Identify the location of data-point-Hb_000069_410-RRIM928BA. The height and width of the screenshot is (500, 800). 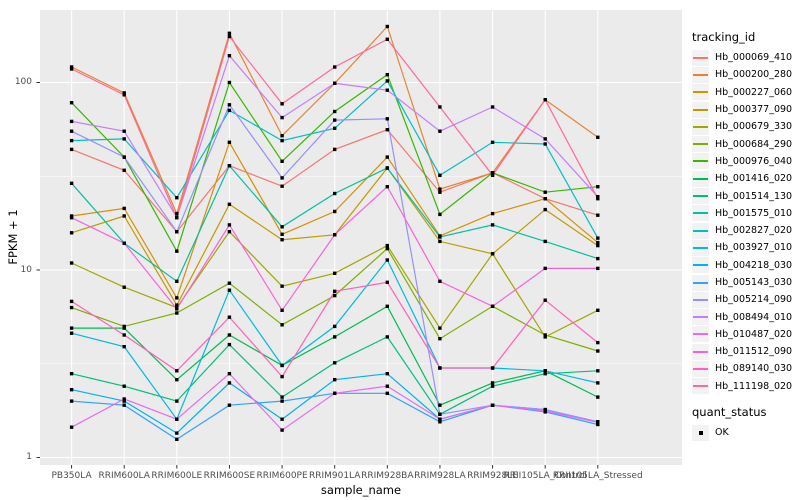
(387, 130).